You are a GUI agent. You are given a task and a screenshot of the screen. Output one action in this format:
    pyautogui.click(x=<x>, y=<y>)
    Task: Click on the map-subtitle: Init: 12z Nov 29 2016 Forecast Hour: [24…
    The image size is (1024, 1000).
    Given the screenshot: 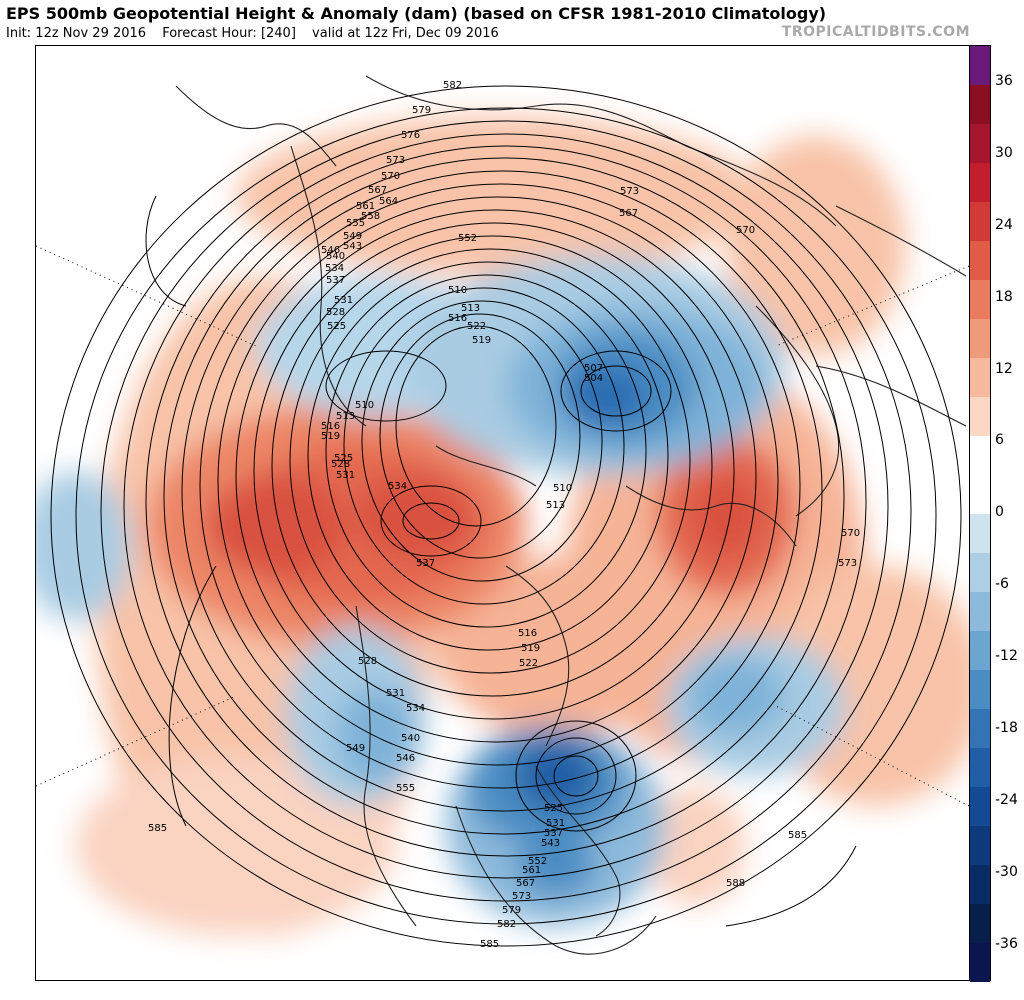 What is the action you would take?
    pyautogui.click(x=258, y=33)
    